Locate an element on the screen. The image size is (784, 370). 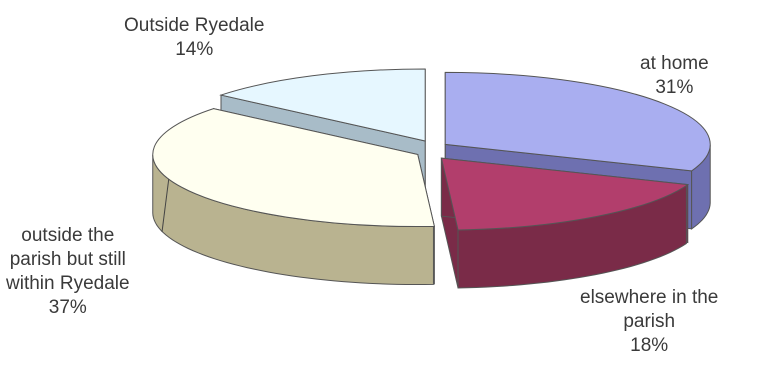
slice-name-at-home: at home is located at coordinates (674, 63).